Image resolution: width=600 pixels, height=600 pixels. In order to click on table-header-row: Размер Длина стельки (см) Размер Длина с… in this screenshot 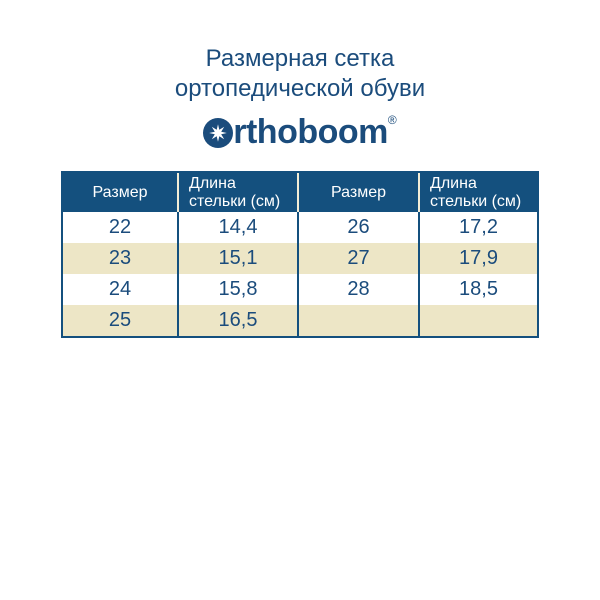, I will do `click(300, 192)`.